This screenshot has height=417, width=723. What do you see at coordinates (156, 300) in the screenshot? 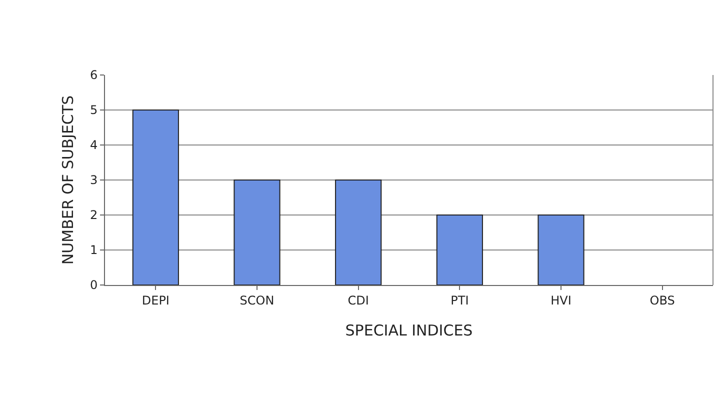
I see `x-tick-label: DEPI` at bounding box center [156, 300].